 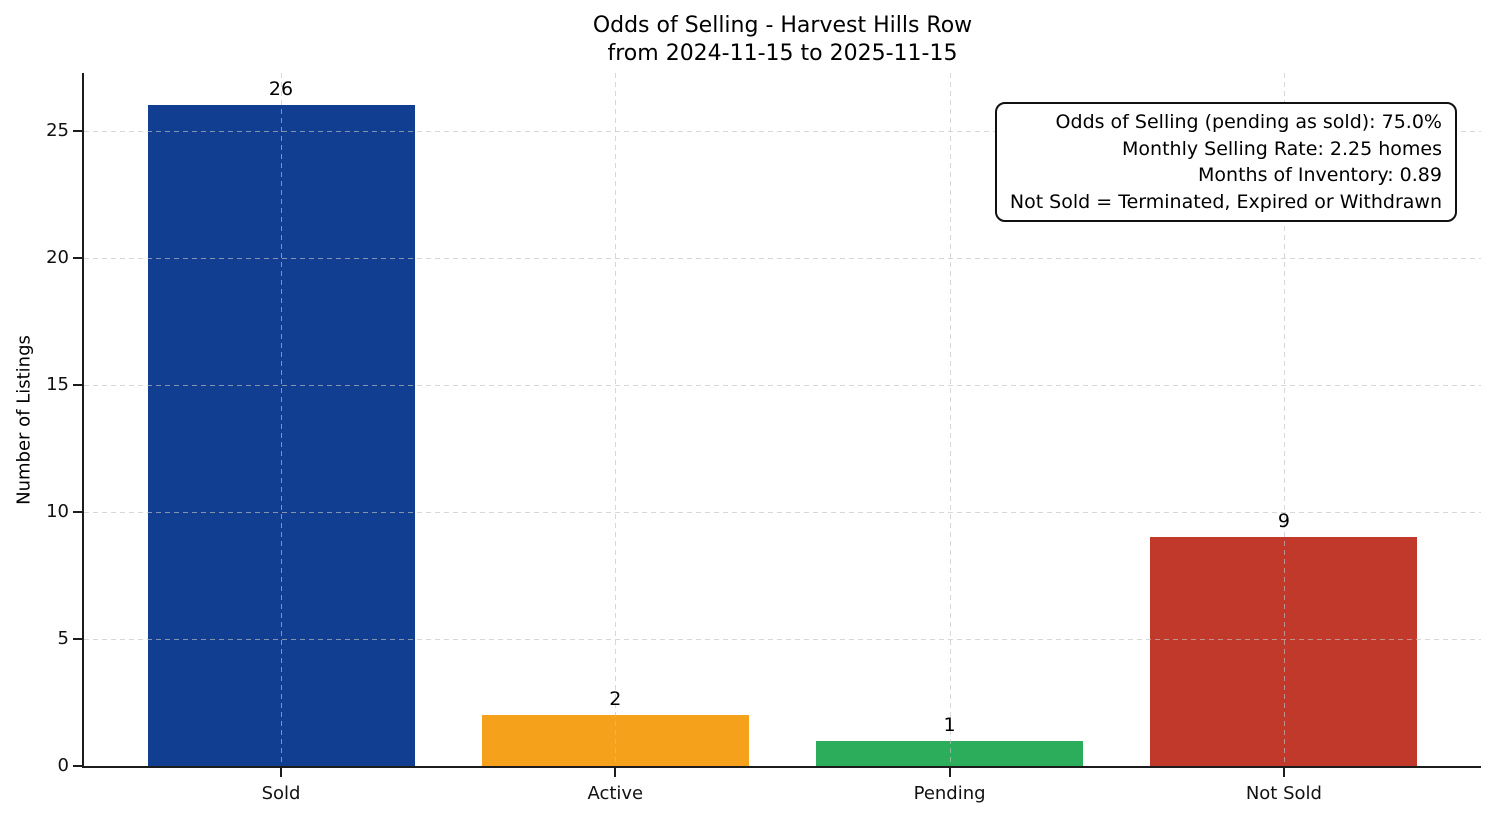 What do you see at coordinates (57, 130) in the screenshot?
I see `y-tick-label: 25` at bounding box center [57, 130].